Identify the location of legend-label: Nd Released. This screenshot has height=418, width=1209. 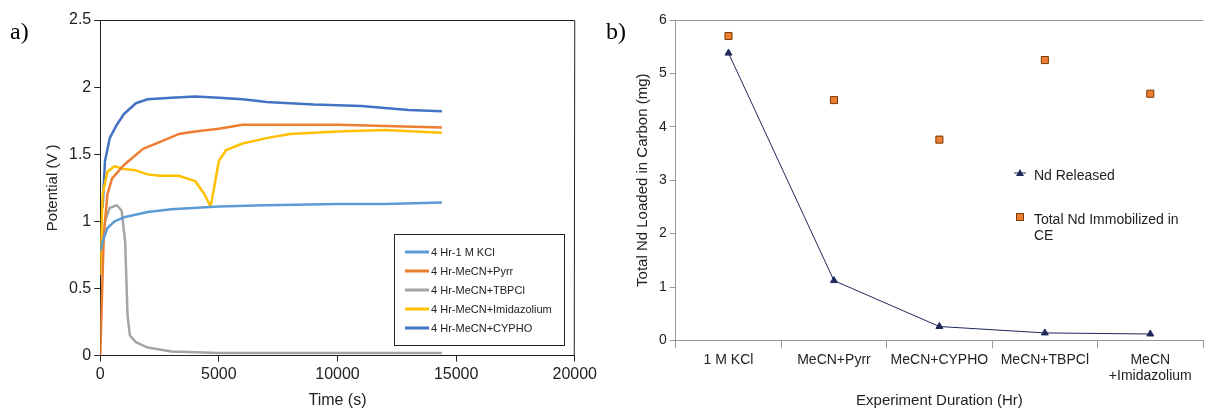
(1074, 175).